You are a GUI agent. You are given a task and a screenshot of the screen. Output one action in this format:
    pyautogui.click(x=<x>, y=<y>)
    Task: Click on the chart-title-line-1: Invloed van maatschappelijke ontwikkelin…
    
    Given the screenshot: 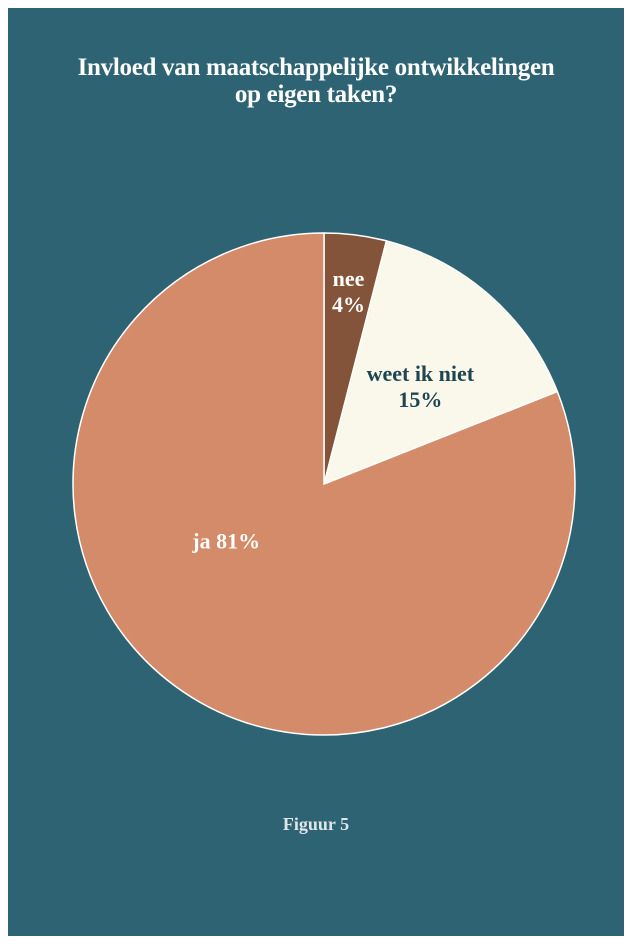 What is the action you would take?
    pyautogui.click(x=316, y=67)
    